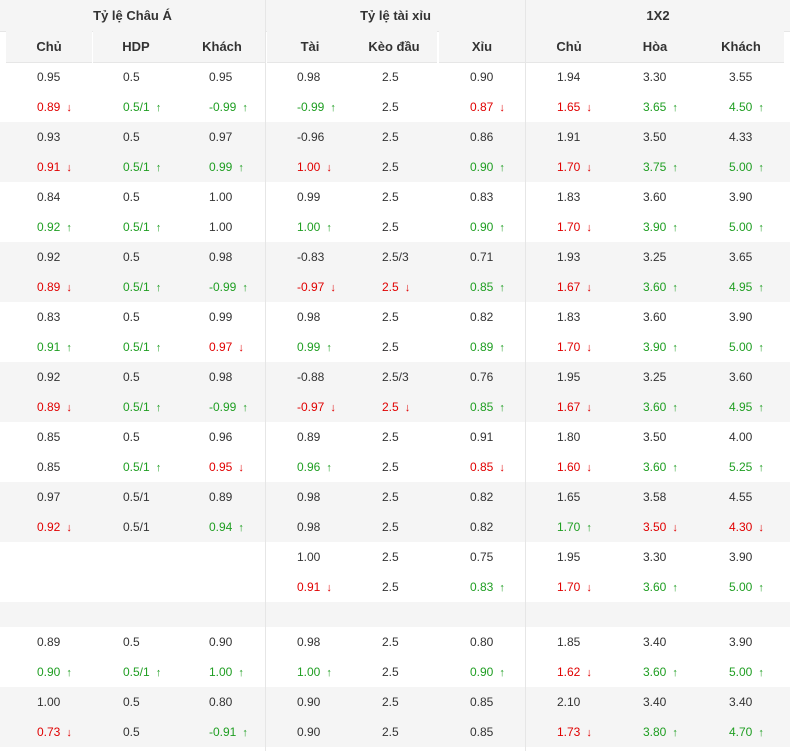 This screenshot has height=751, width=790. I want to click on column-header-4: Kèo đầu, so click(394, 47).